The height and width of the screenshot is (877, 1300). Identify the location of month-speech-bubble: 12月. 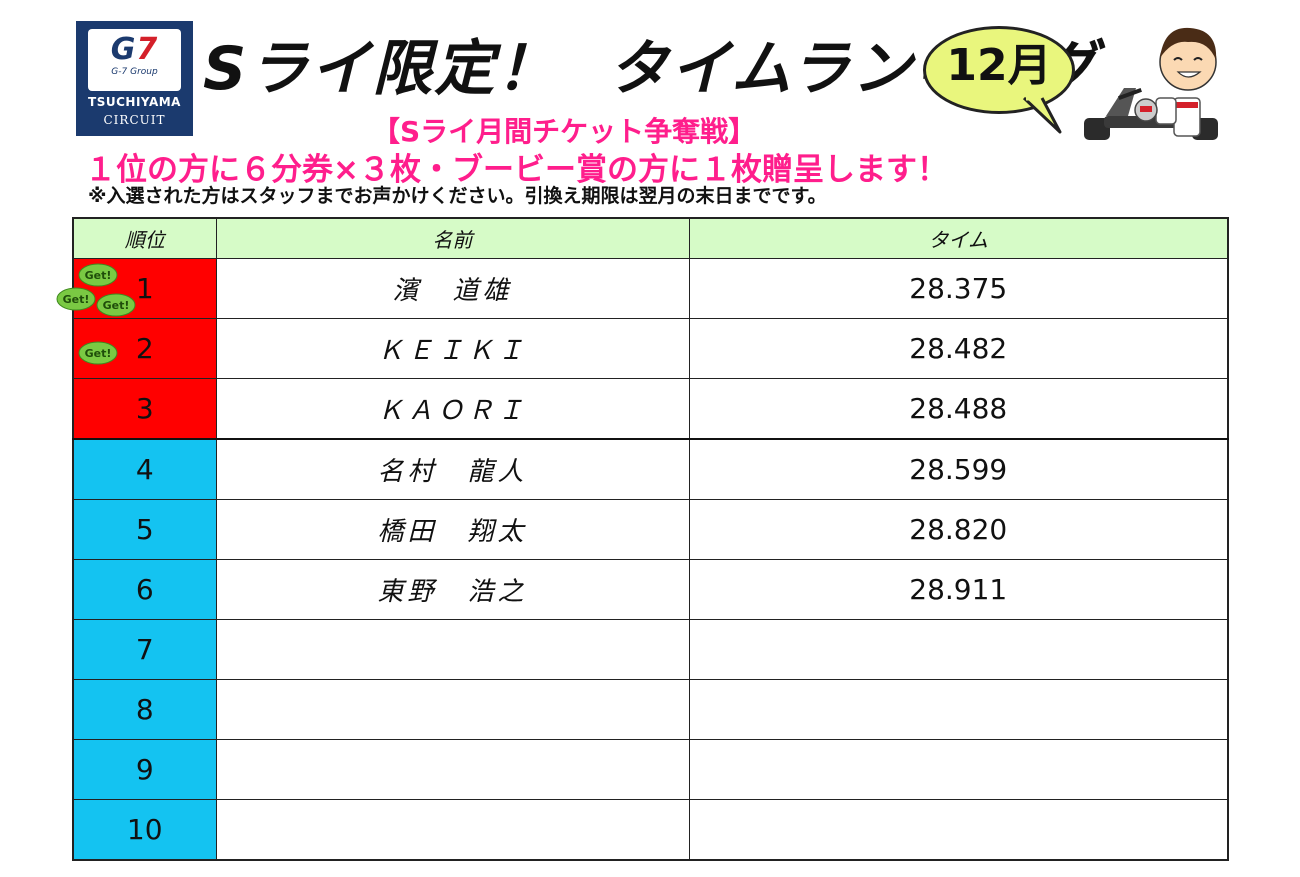
(999, 70).